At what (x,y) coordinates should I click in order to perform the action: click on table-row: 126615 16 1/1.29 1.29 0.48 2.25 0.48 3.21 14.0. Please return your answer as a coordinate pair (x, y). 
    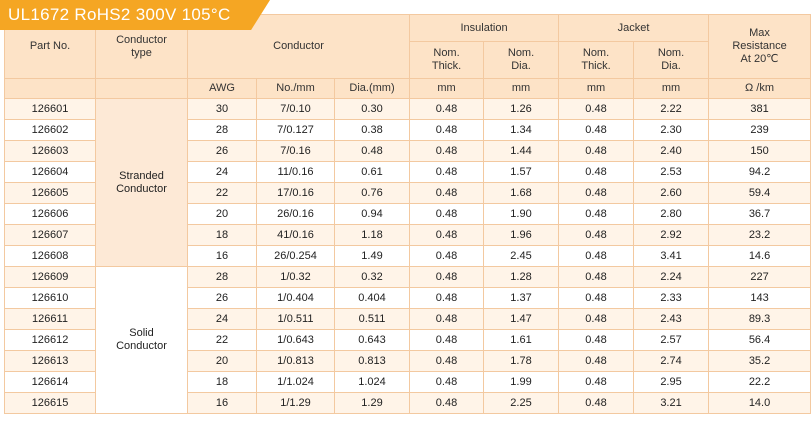
    Looking at the image, I should click on (407, 403).